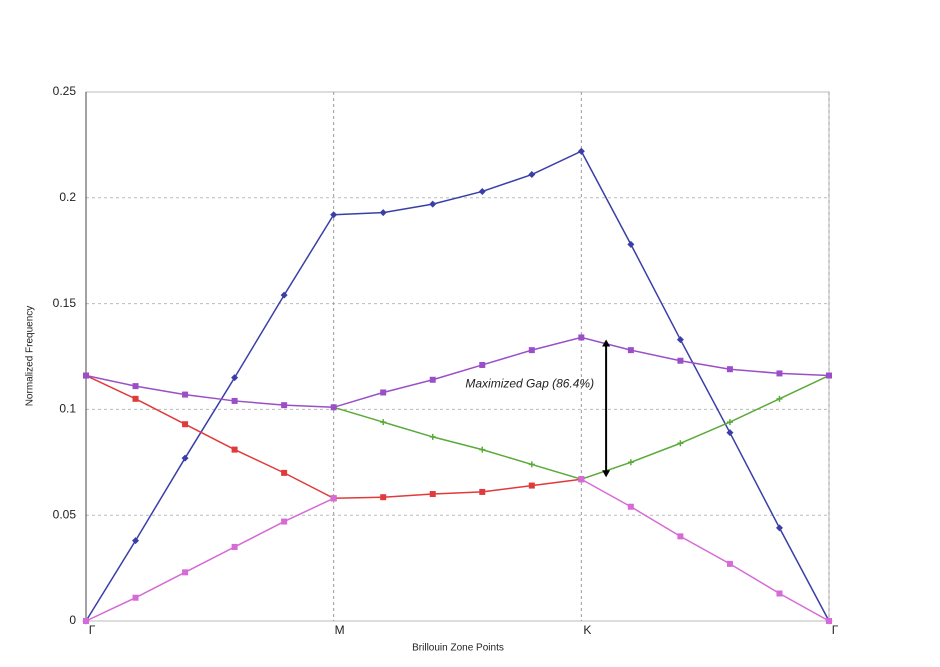 Image resolution: width=940 pixels, height=667 pixels. I want to click on x-axis-label: Brillouin Zone Points, so click(458, 648).